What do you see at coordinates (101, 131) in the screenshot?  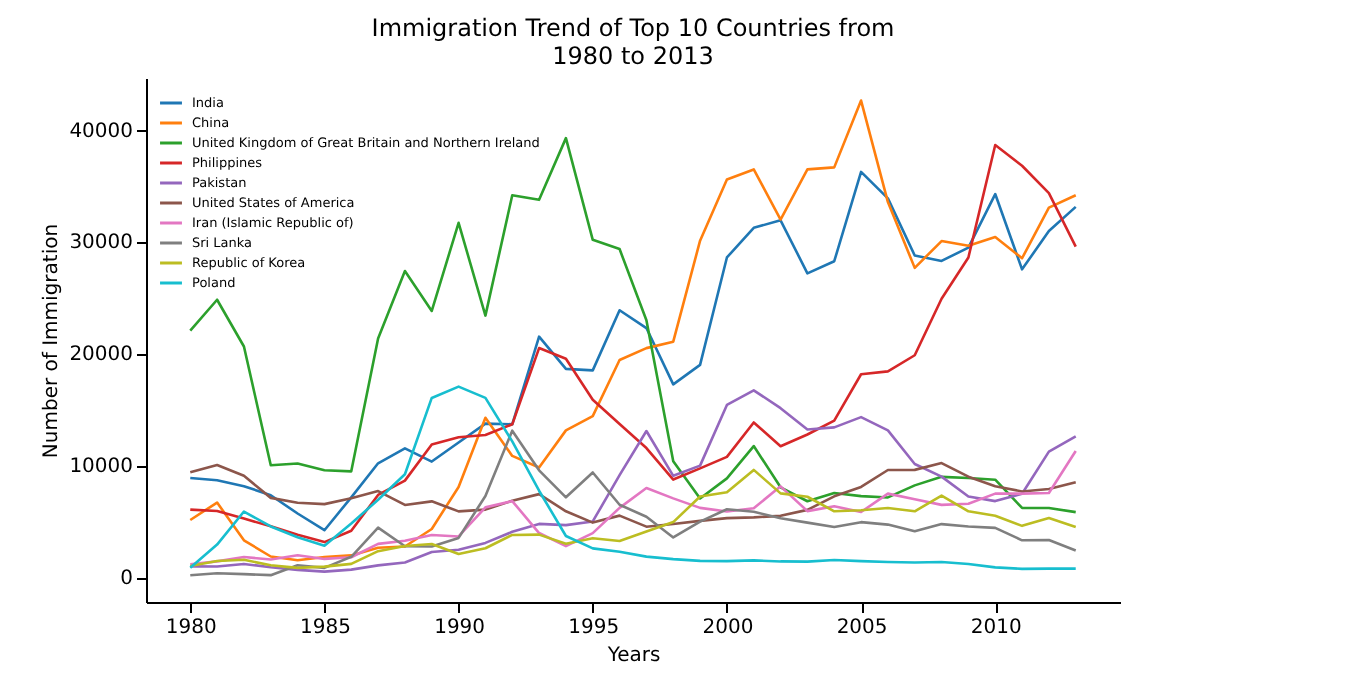 I see `y-tick-label: 40000` at bounding box center [101, 131].